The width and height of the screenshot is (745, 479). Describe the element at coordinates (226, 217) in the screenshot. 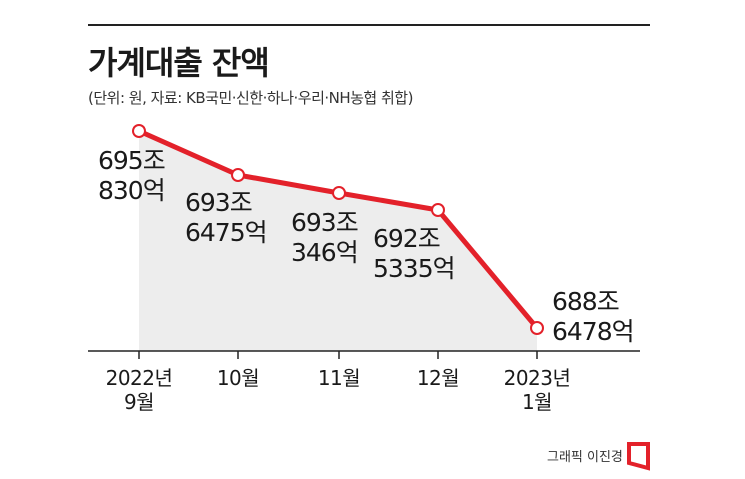

I see `data-label-1: 693조 6475억` at that location.